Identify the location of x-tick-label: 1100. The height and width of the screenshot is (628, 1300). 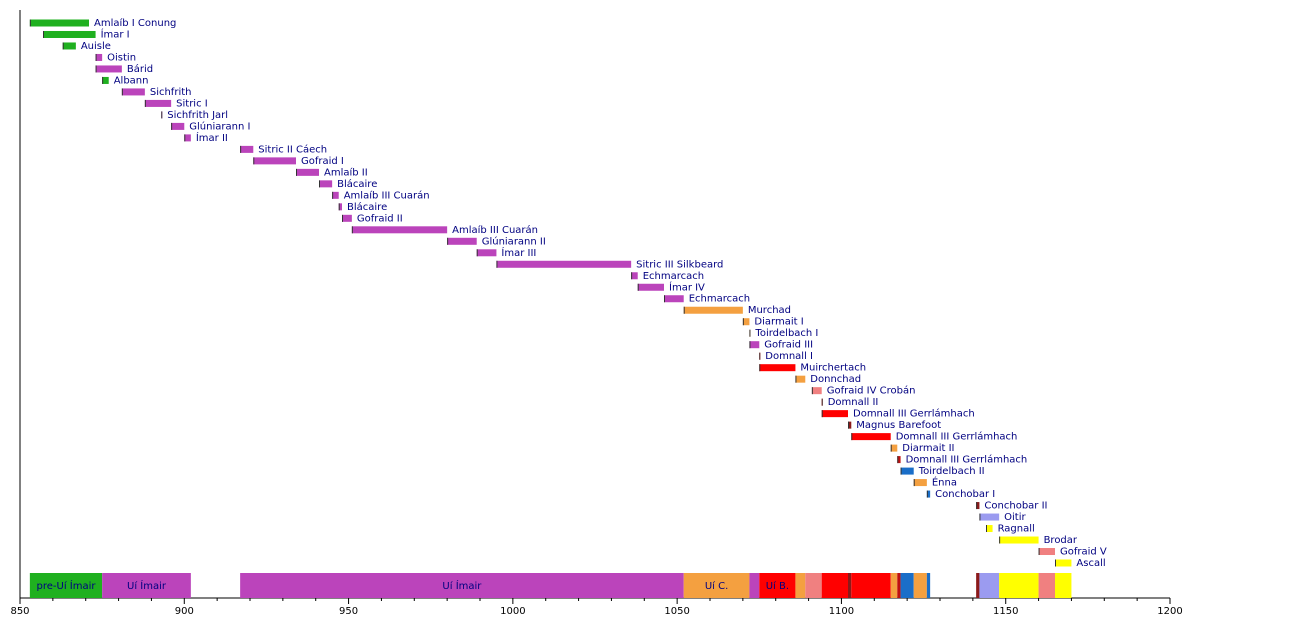
(841, 611).